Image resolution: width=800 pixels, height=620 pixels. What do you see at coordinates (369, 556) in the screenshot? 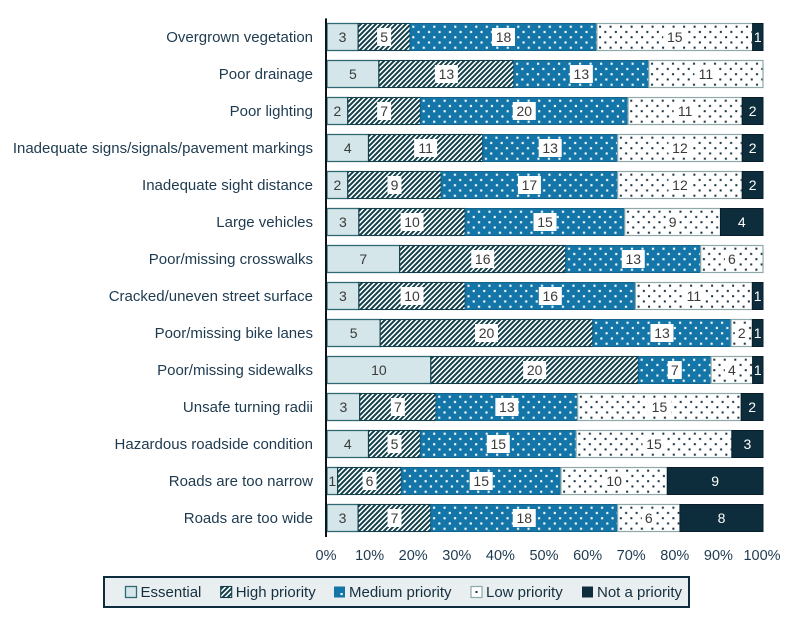
I see `svg-text: 10%` at bounding box center [369, 556].